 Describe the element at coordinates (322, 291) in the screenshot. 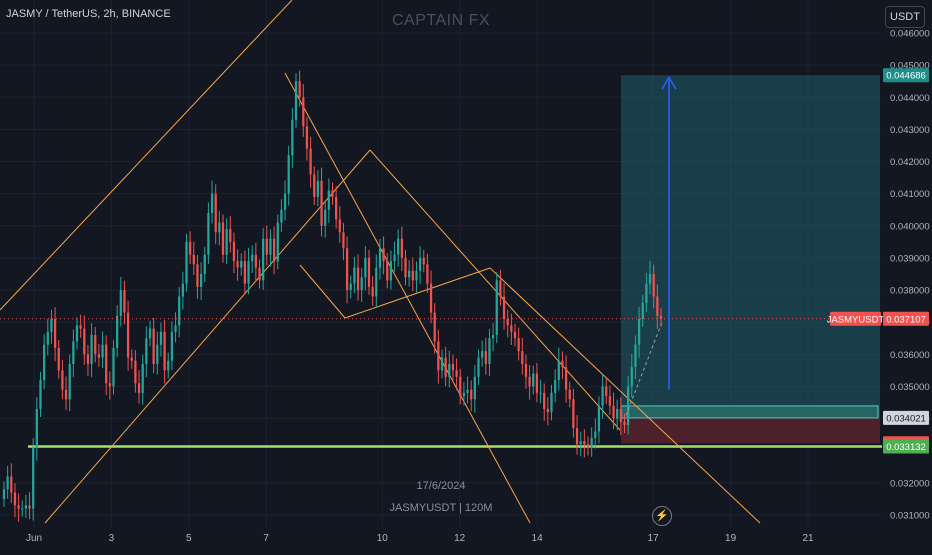

I see `trend-line` at that location.